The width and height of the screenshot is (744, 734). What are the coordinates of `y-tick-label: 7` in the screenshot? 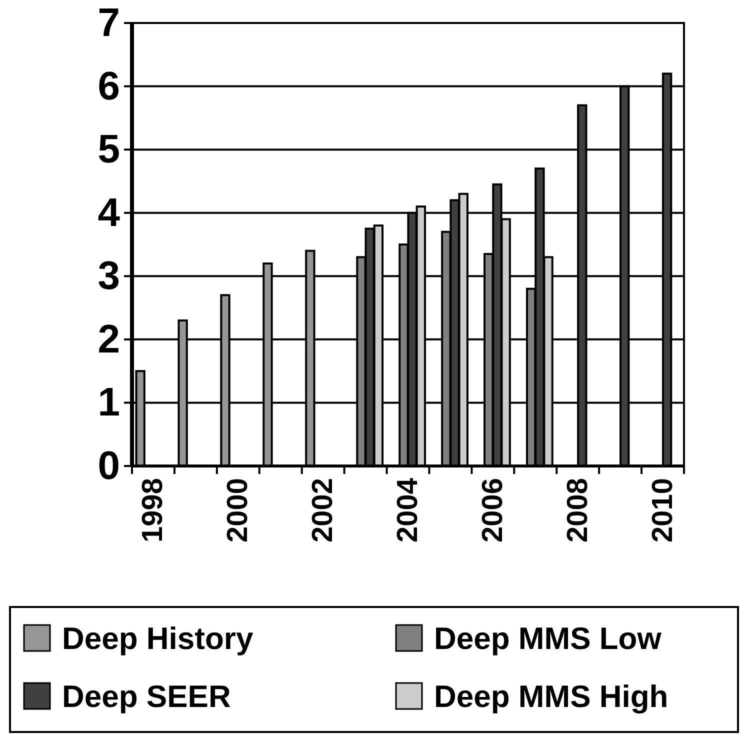 It's located at (109, 23).